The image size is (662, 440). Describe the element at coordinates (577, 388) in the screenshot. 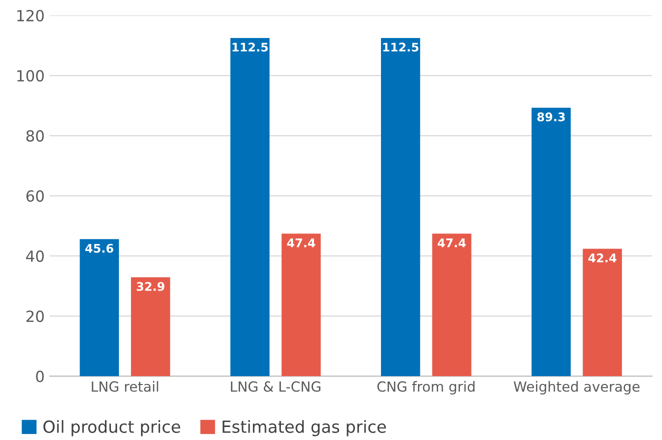

I see `x-tick-label: Weighted average` at that location.